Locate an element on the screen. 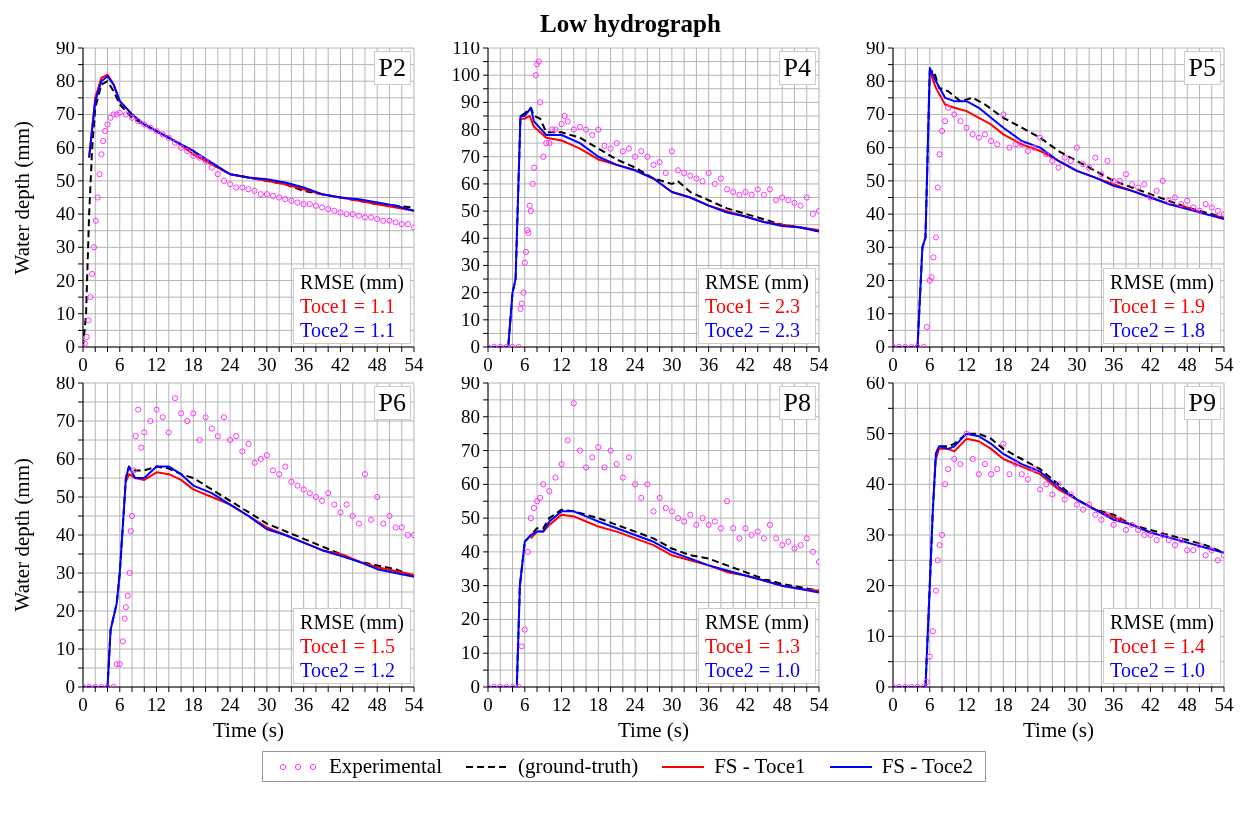  annotation: Toce1 = 1.3 is located at coordinates (753, 646).